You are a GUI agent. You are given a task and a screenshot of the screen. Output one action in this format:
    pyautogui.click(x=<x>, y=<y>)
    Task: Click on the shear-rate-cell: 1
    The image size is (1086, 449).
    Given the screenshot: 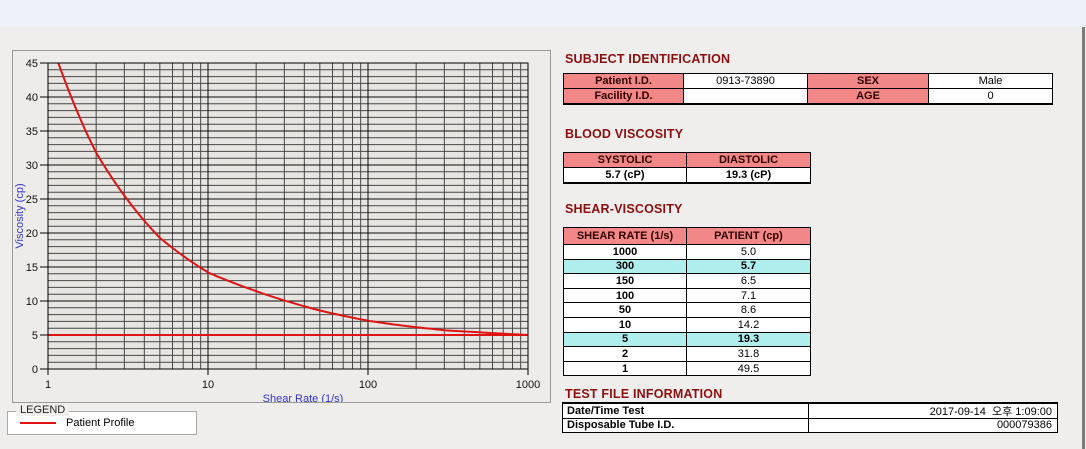 What is the action you would take?
    pyautogui.click(x=625, y=368)
    